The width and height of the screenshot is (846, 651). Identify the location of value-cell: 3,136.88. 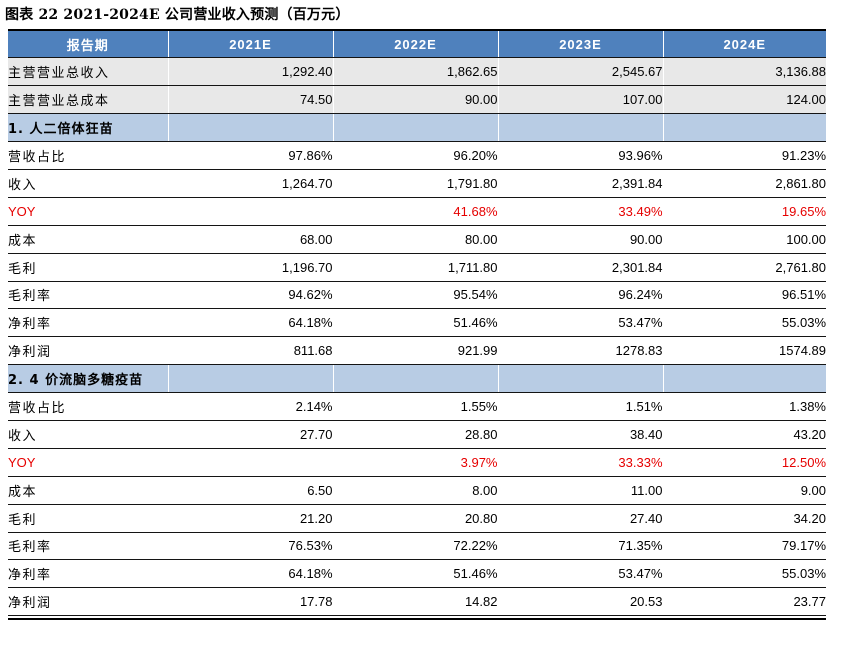
(744, 72).